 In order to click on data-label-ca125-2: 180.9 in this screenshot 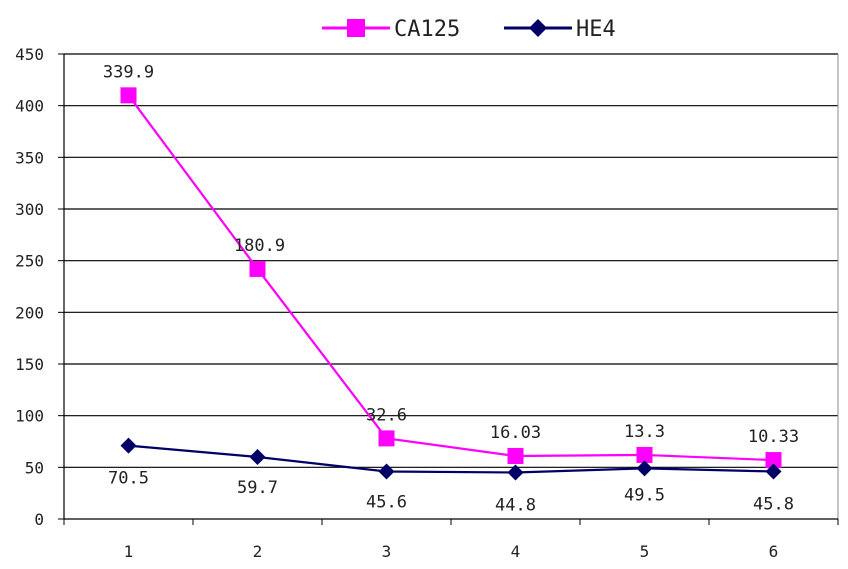, I will do `click(259, 246)`.